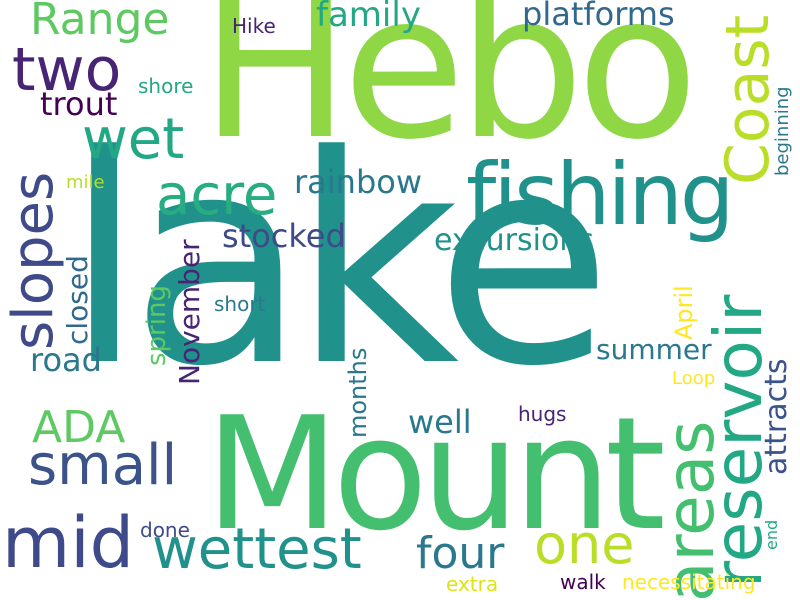  I want to click on word-april: April, so click(684, 312).